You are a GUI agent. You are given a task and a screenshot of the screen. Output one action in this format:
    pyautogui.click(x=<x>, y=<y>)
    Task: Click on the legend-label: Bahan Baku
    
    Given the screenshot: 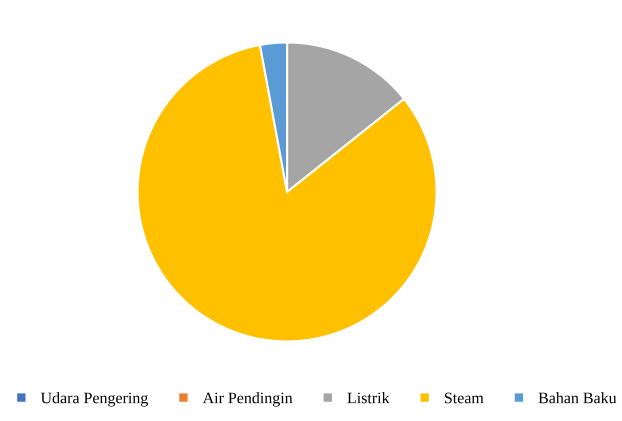 What is the action you would take?
    pyautogui.click(x=577, y=398)
    